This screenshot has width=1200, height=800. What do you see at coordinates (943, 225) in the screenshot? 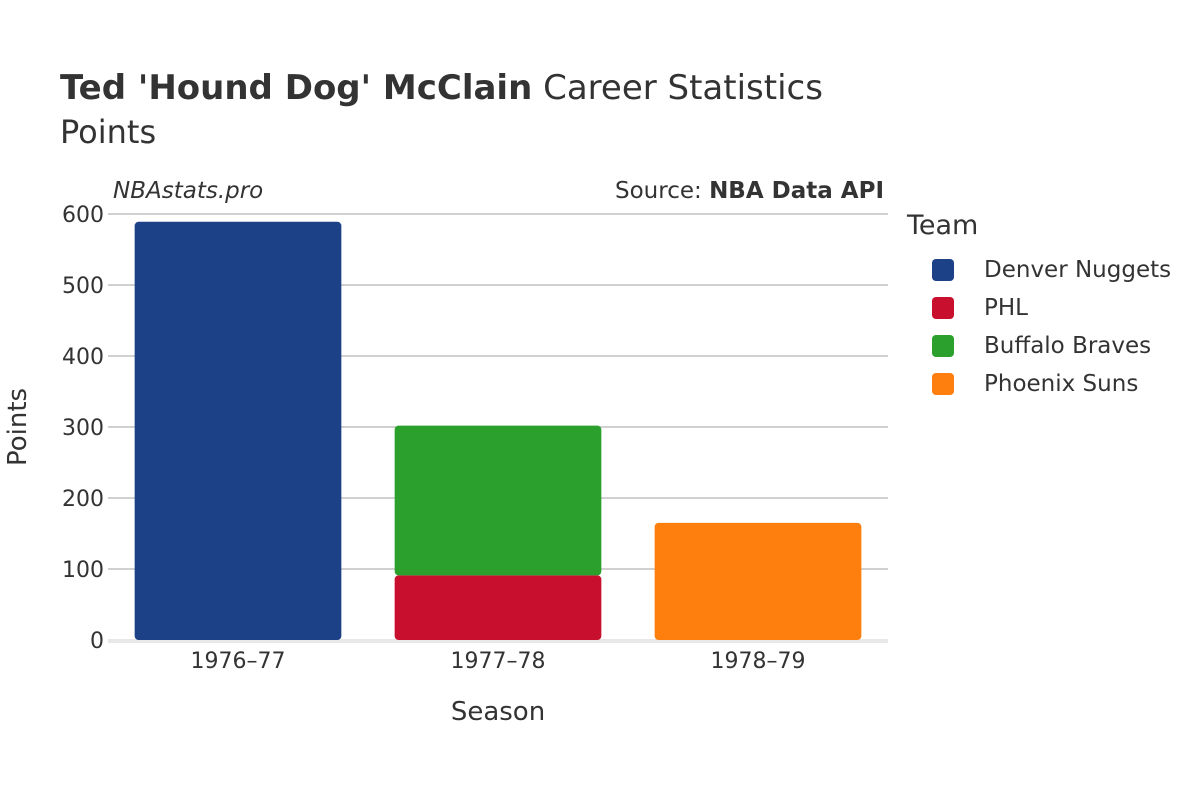
I see `legend-title: Team` at bounding box center [943, 225].